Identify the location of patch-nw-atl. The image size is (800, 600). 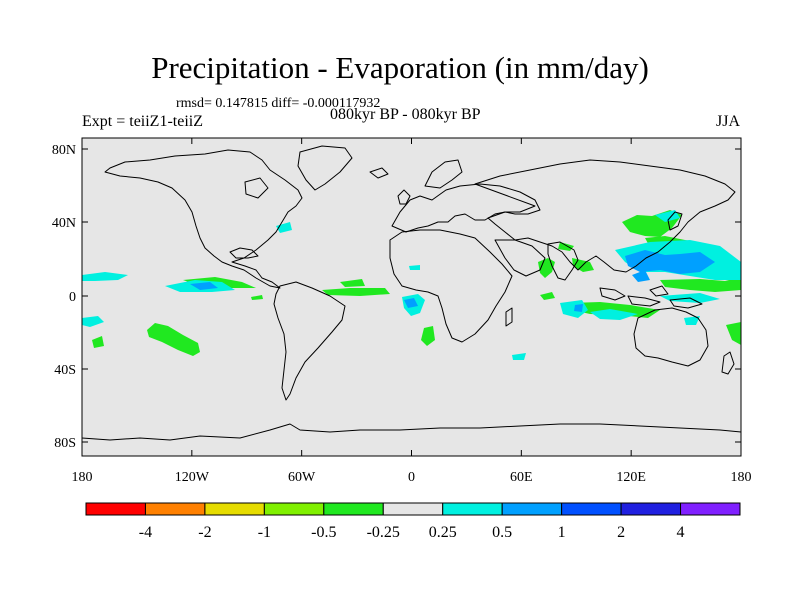
(284, 227).